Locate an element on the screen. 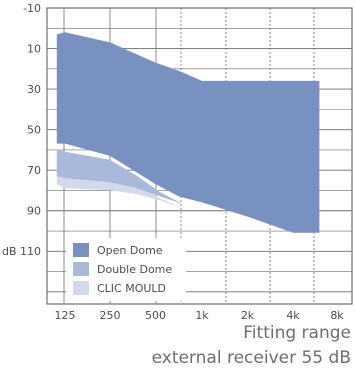  y-tick-label-3: 50 is located at coordinates (34, 130).